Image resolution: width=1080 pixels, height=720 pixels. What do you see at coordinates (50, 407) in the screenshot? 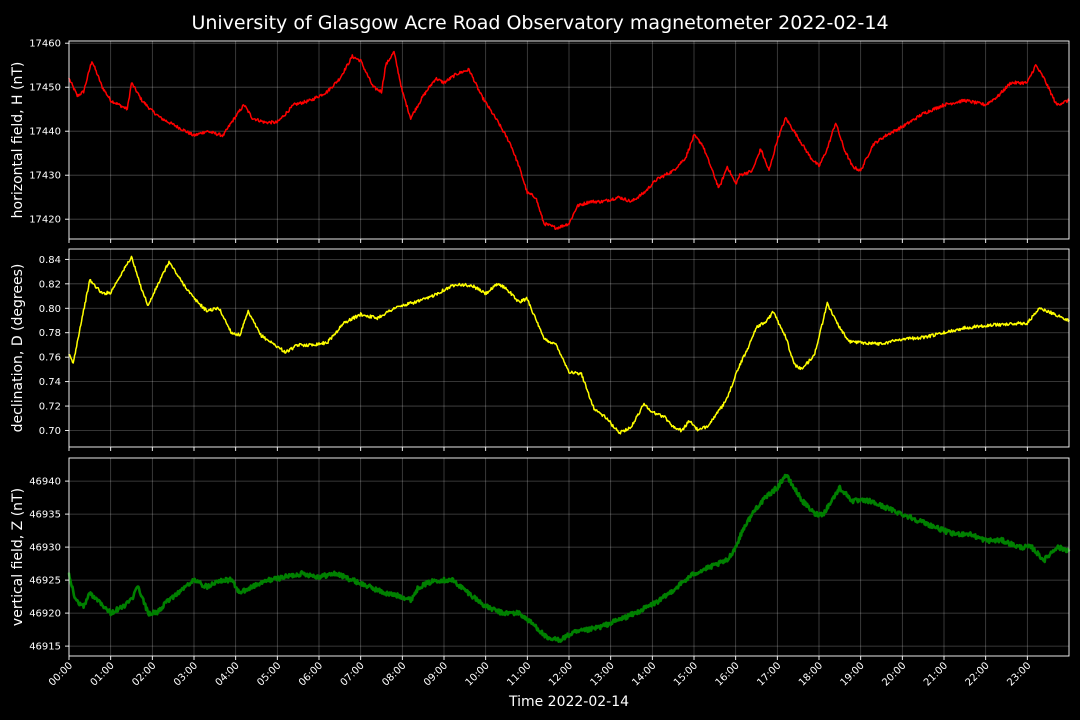
I see `y-tick-label: 0.72` at bounding box center [50, 407].